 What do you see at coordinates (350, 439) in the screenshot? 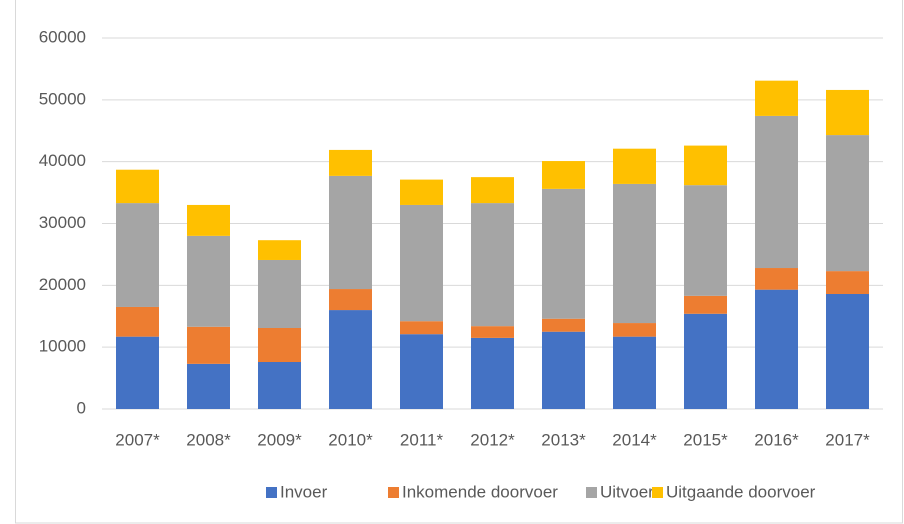
I see `x-tick-label: 2010*` at bounding box center [350, 439].